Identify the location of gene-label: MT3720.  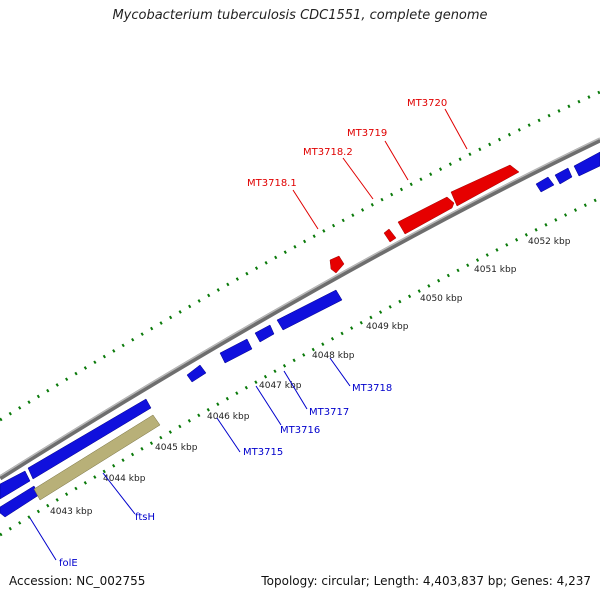
(427, 103).